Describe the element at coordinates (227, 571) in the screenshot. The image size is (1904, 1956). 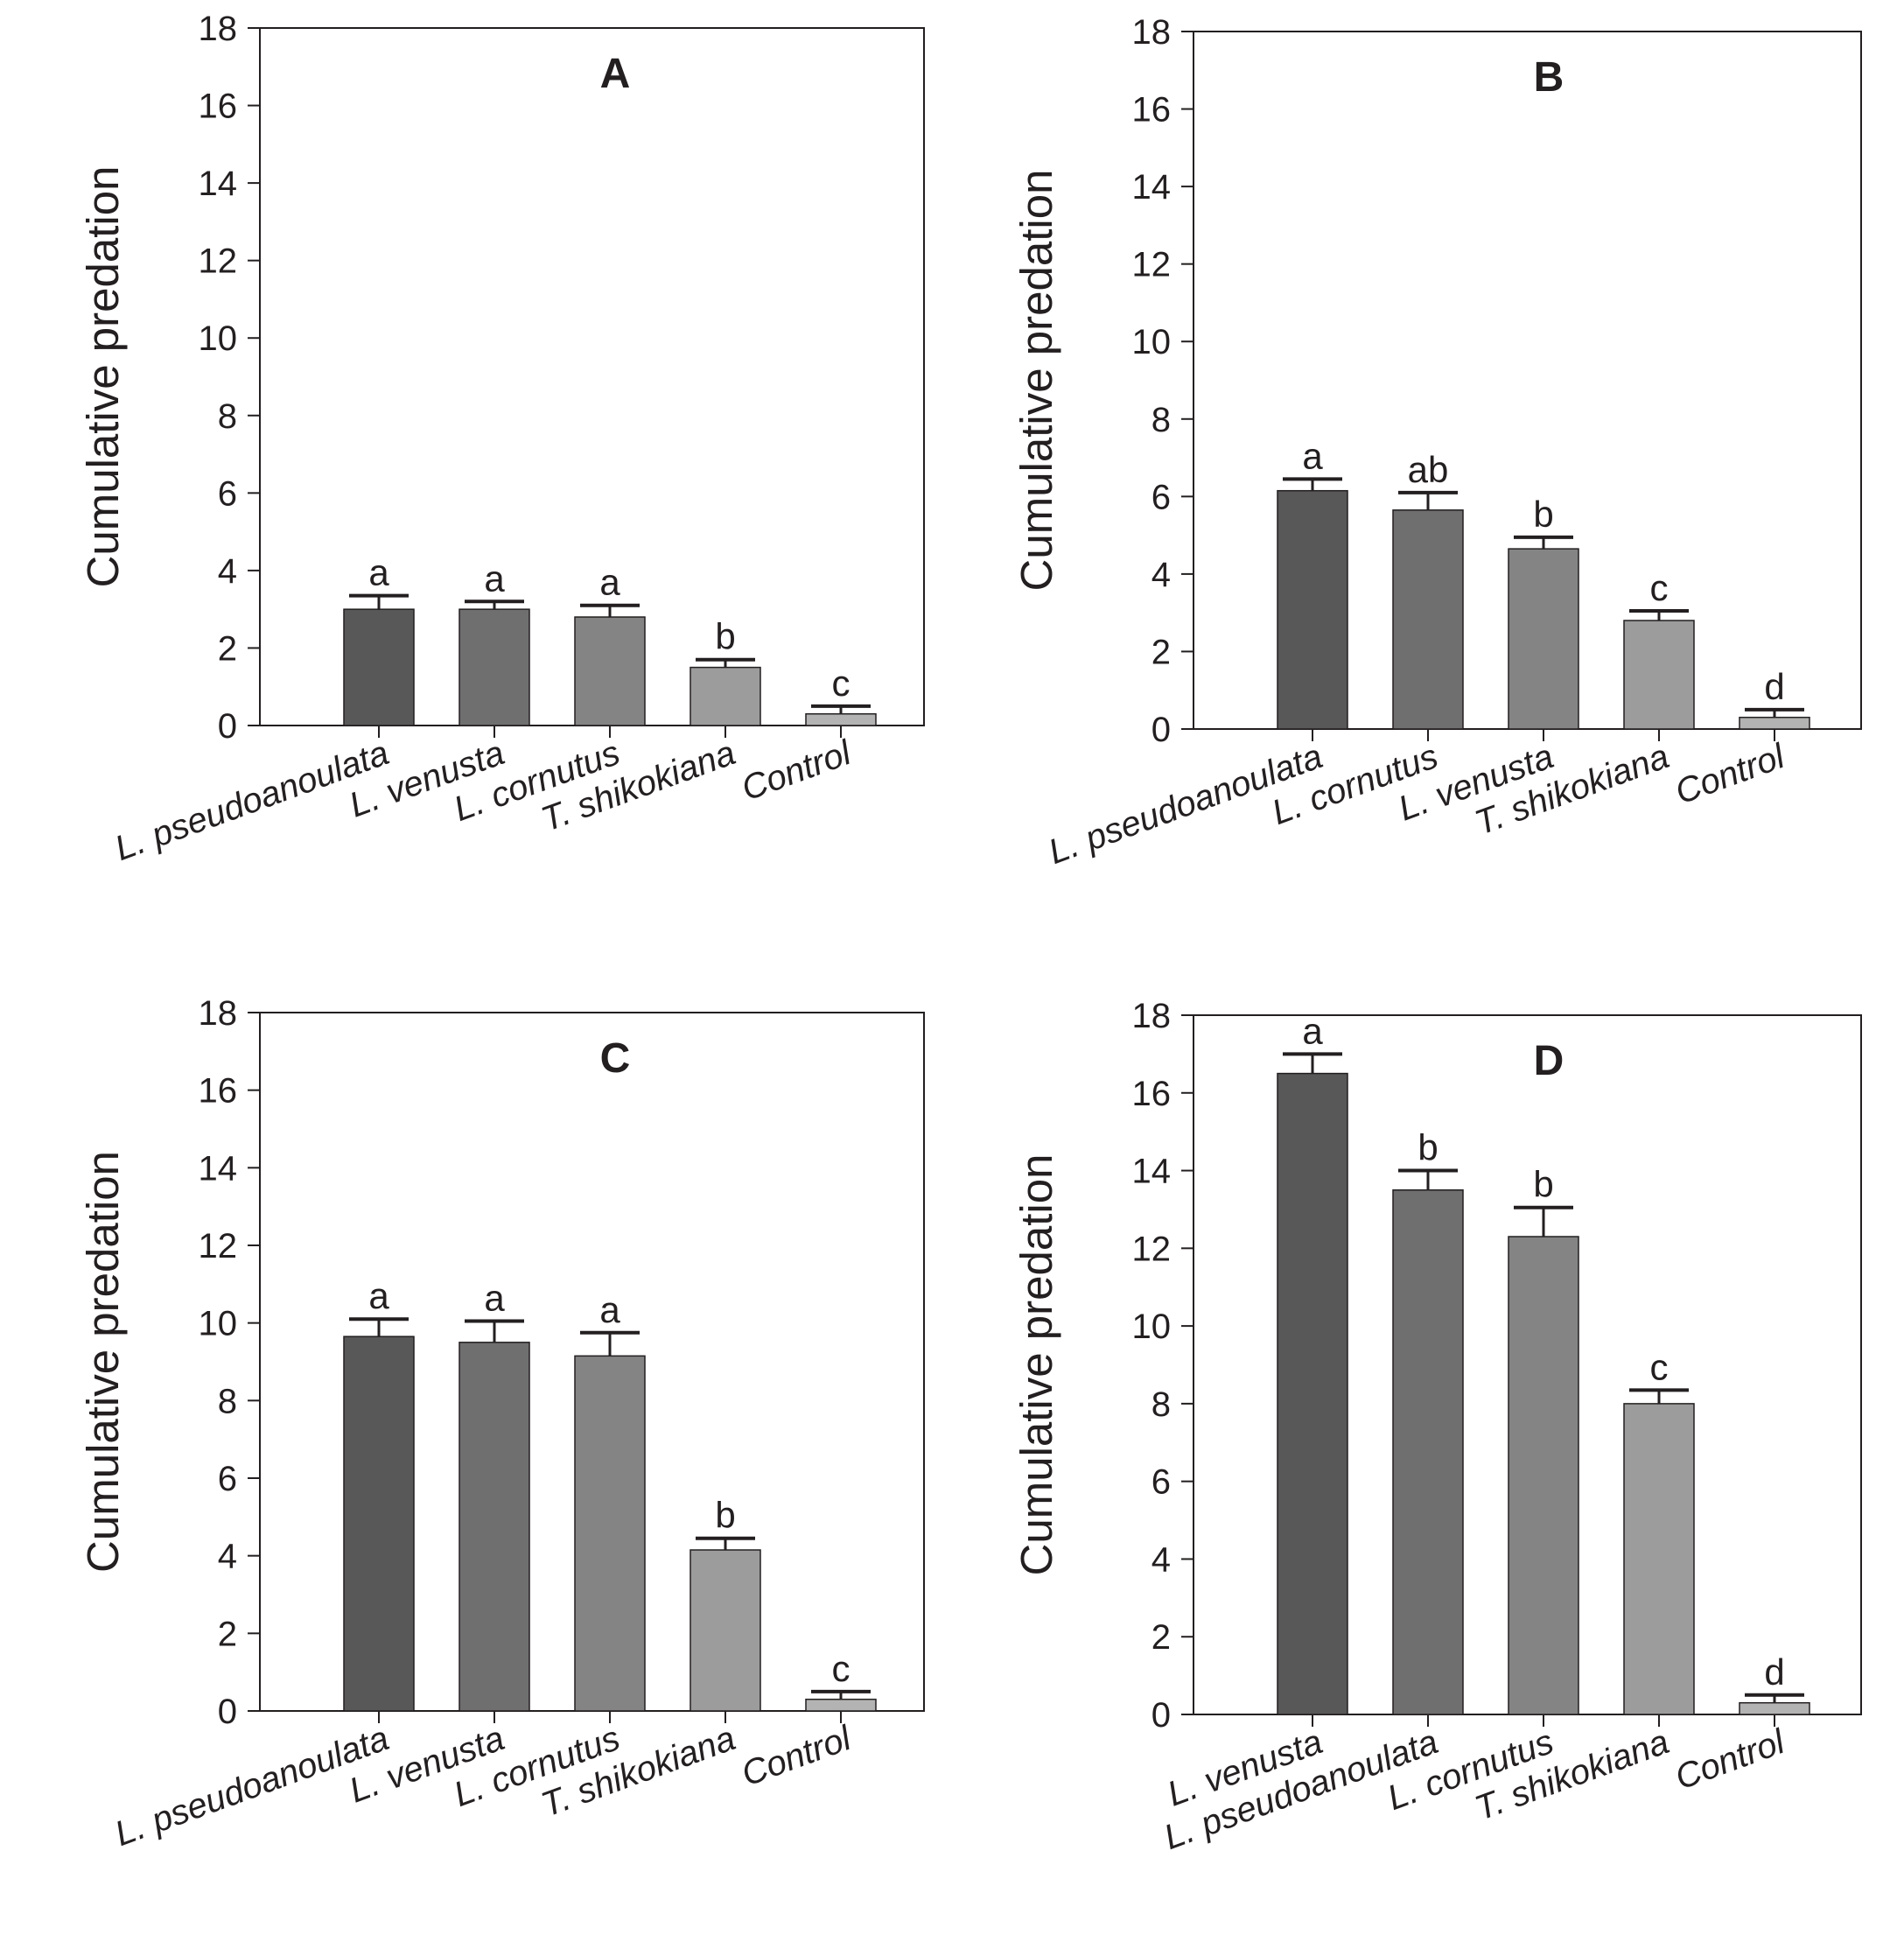
I see `panel-a-y-tick-label: 4` at that location.